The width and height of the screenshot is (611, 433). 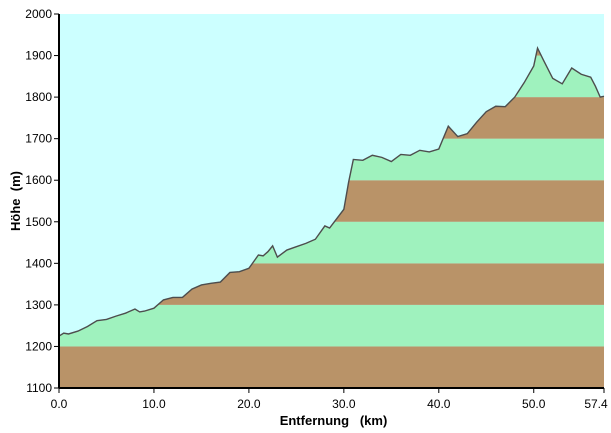 I want to click on y-axis-ticks: 1100 1200 1300 1400 1500 1600 1700 1800 1900 2000, so click(x=42, y=201).